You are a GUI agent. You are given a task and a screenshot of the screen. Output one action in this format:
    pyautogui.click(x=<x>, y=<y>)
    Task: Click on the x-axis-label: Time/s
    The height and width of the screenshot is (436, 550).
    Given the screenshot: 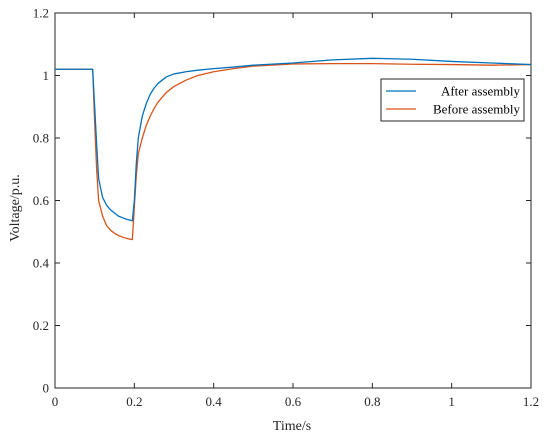 What is the action you would take?
    pyautogui.click(x=292, y=426)
    